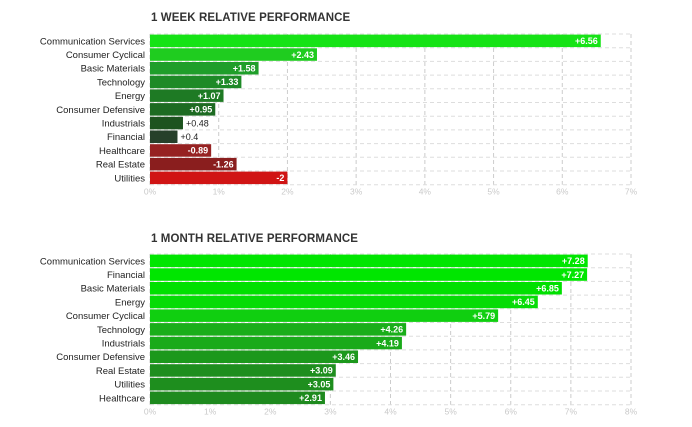 The width and height of the screenshot is (692, 427). Describe the element at coordinates (310, 398) in the screenshot. I see `month-value-label: +2.91` at that location.